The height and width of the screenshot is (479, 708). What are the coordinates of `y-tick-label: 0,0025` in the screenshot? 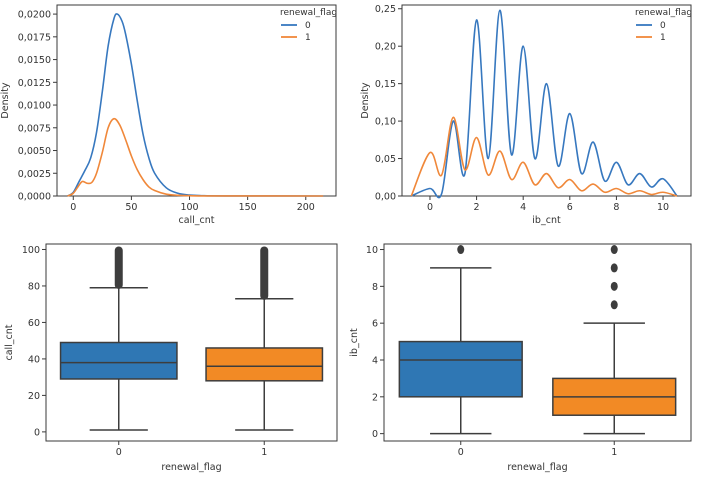 It's located at (34, 174).